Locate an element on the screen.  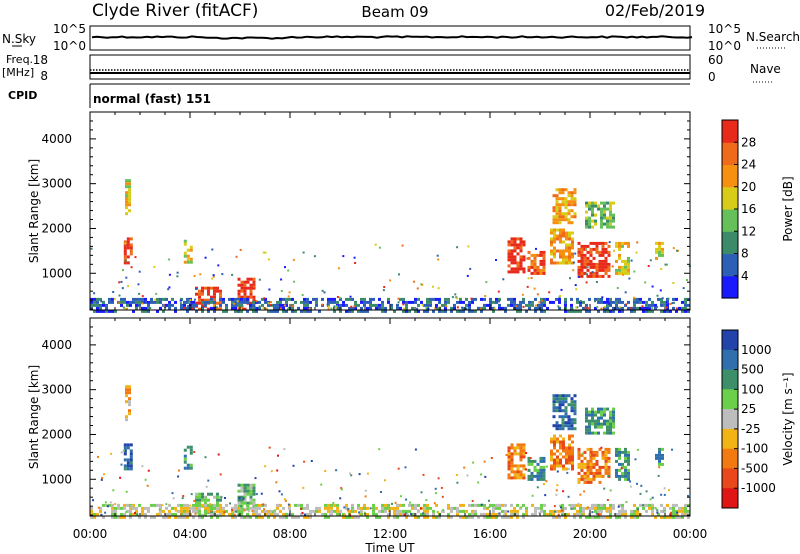
y-axis-title: Slant Range [km] is located at coordinates (34, 211).